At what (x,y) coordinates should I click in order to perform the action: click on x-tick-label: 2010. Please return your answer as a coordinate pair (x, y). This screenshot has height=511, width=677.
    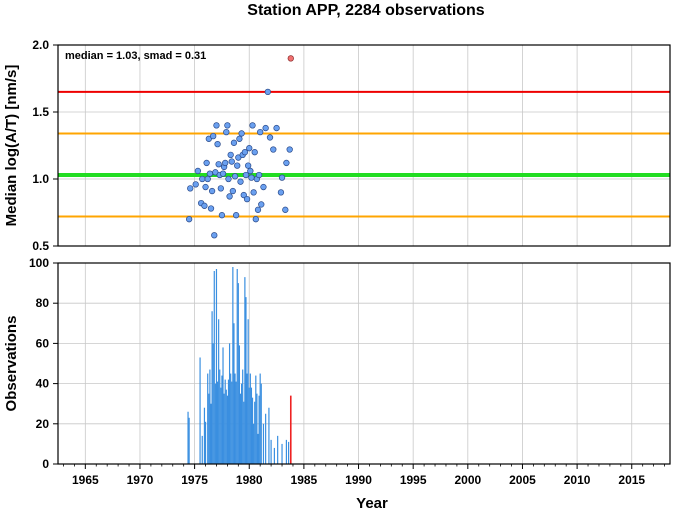
    Looking at the image, I should click on (577, 480).